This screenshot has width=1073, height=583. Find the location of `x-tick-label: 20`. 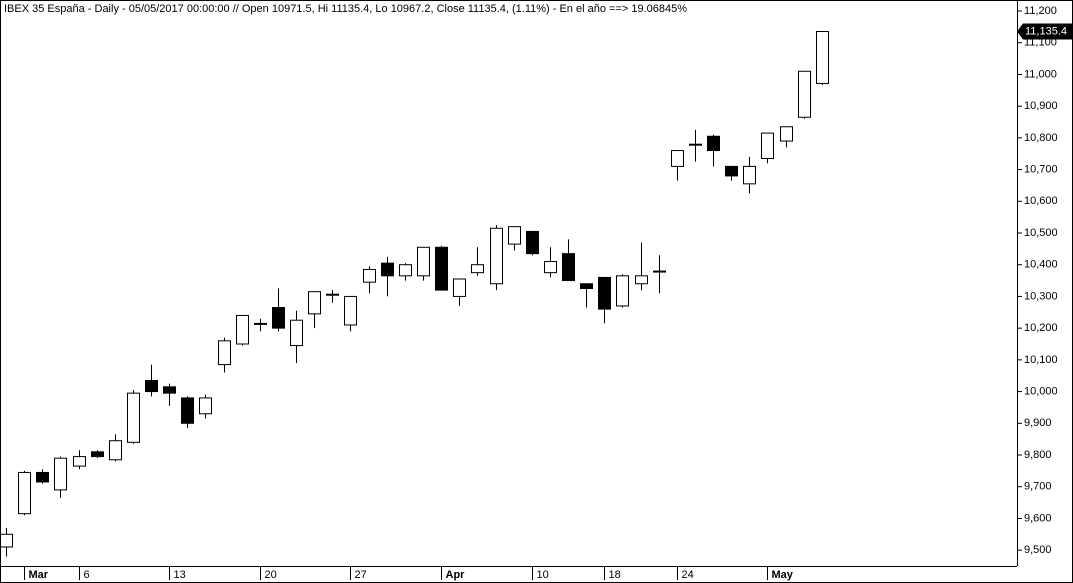

x-tick-label: 20 is located at coordinates (271, 575).